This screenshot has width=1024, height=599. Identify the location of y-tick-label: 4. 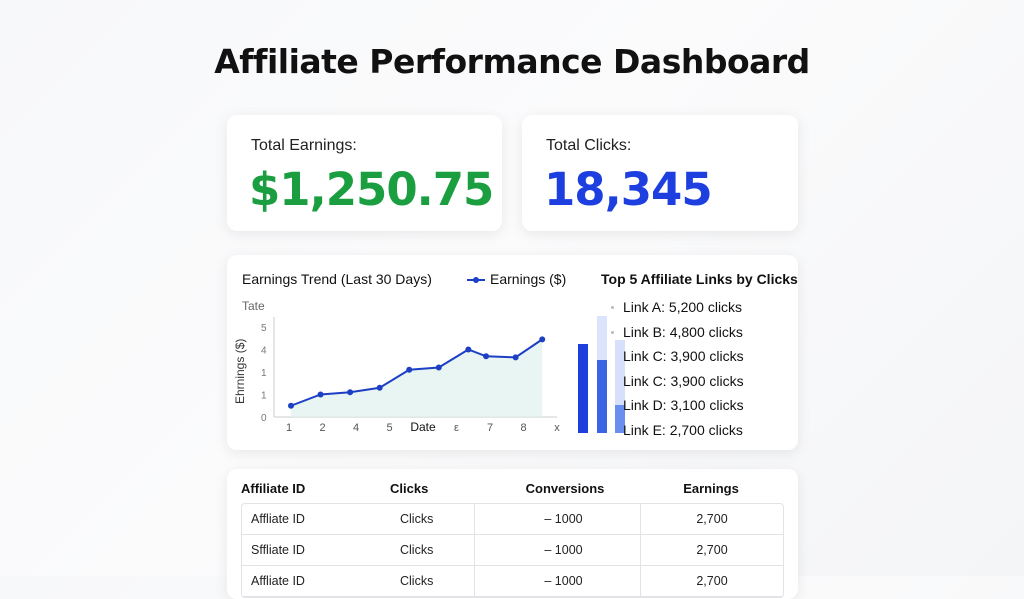
(264, 351).